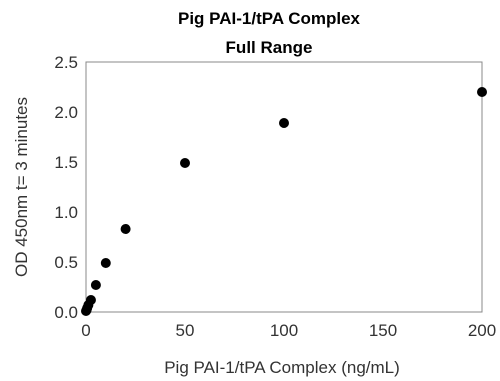  I want to click on chart-title-line-2: Full Range, so click(269, 47).